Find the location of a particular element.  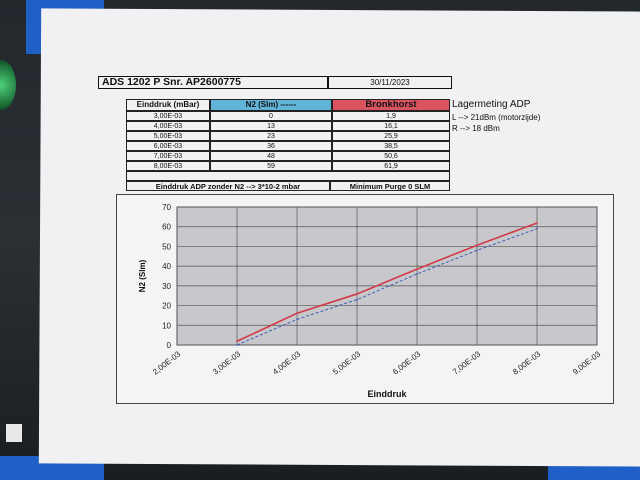

y-tick-label: 20 is located at coordinates (166, 306).